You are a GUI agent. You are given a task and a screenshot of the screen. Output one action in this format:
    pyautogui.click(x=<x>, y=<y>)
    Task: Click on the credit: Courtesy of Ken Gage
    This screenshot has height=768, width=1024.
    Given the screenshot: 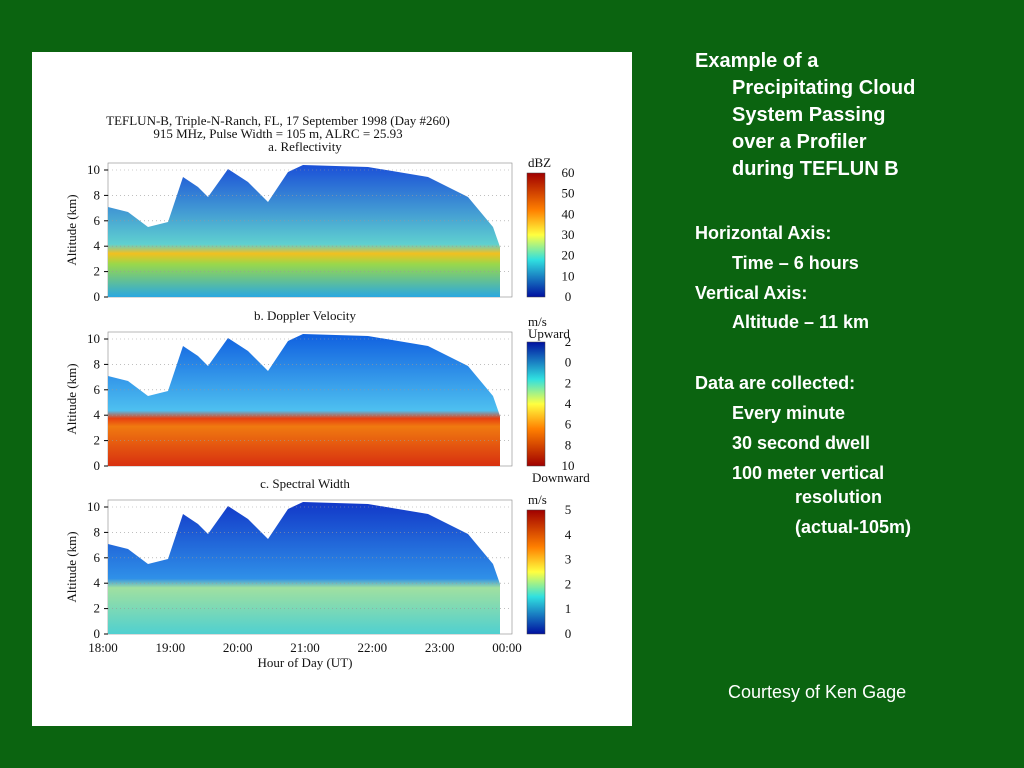 What is the action you would take?
    pyautogui.click(x=817, y=692)
    